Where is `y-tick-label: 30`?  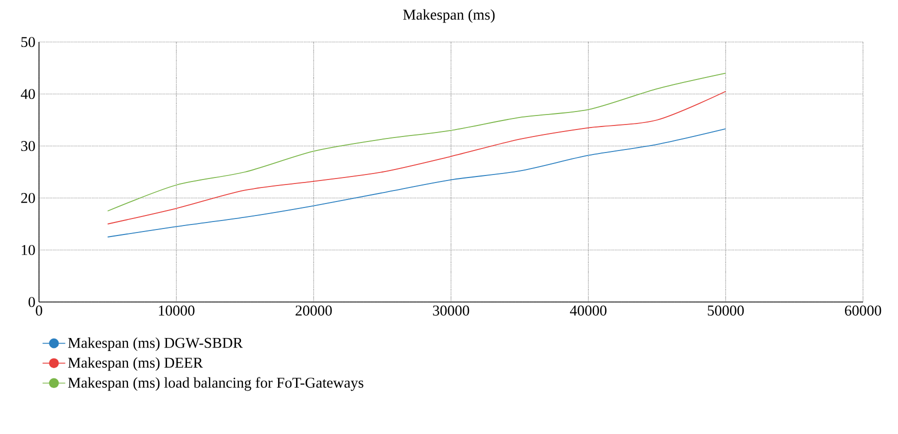
y-tick-label: 30 is located at coordinates (28, 146).